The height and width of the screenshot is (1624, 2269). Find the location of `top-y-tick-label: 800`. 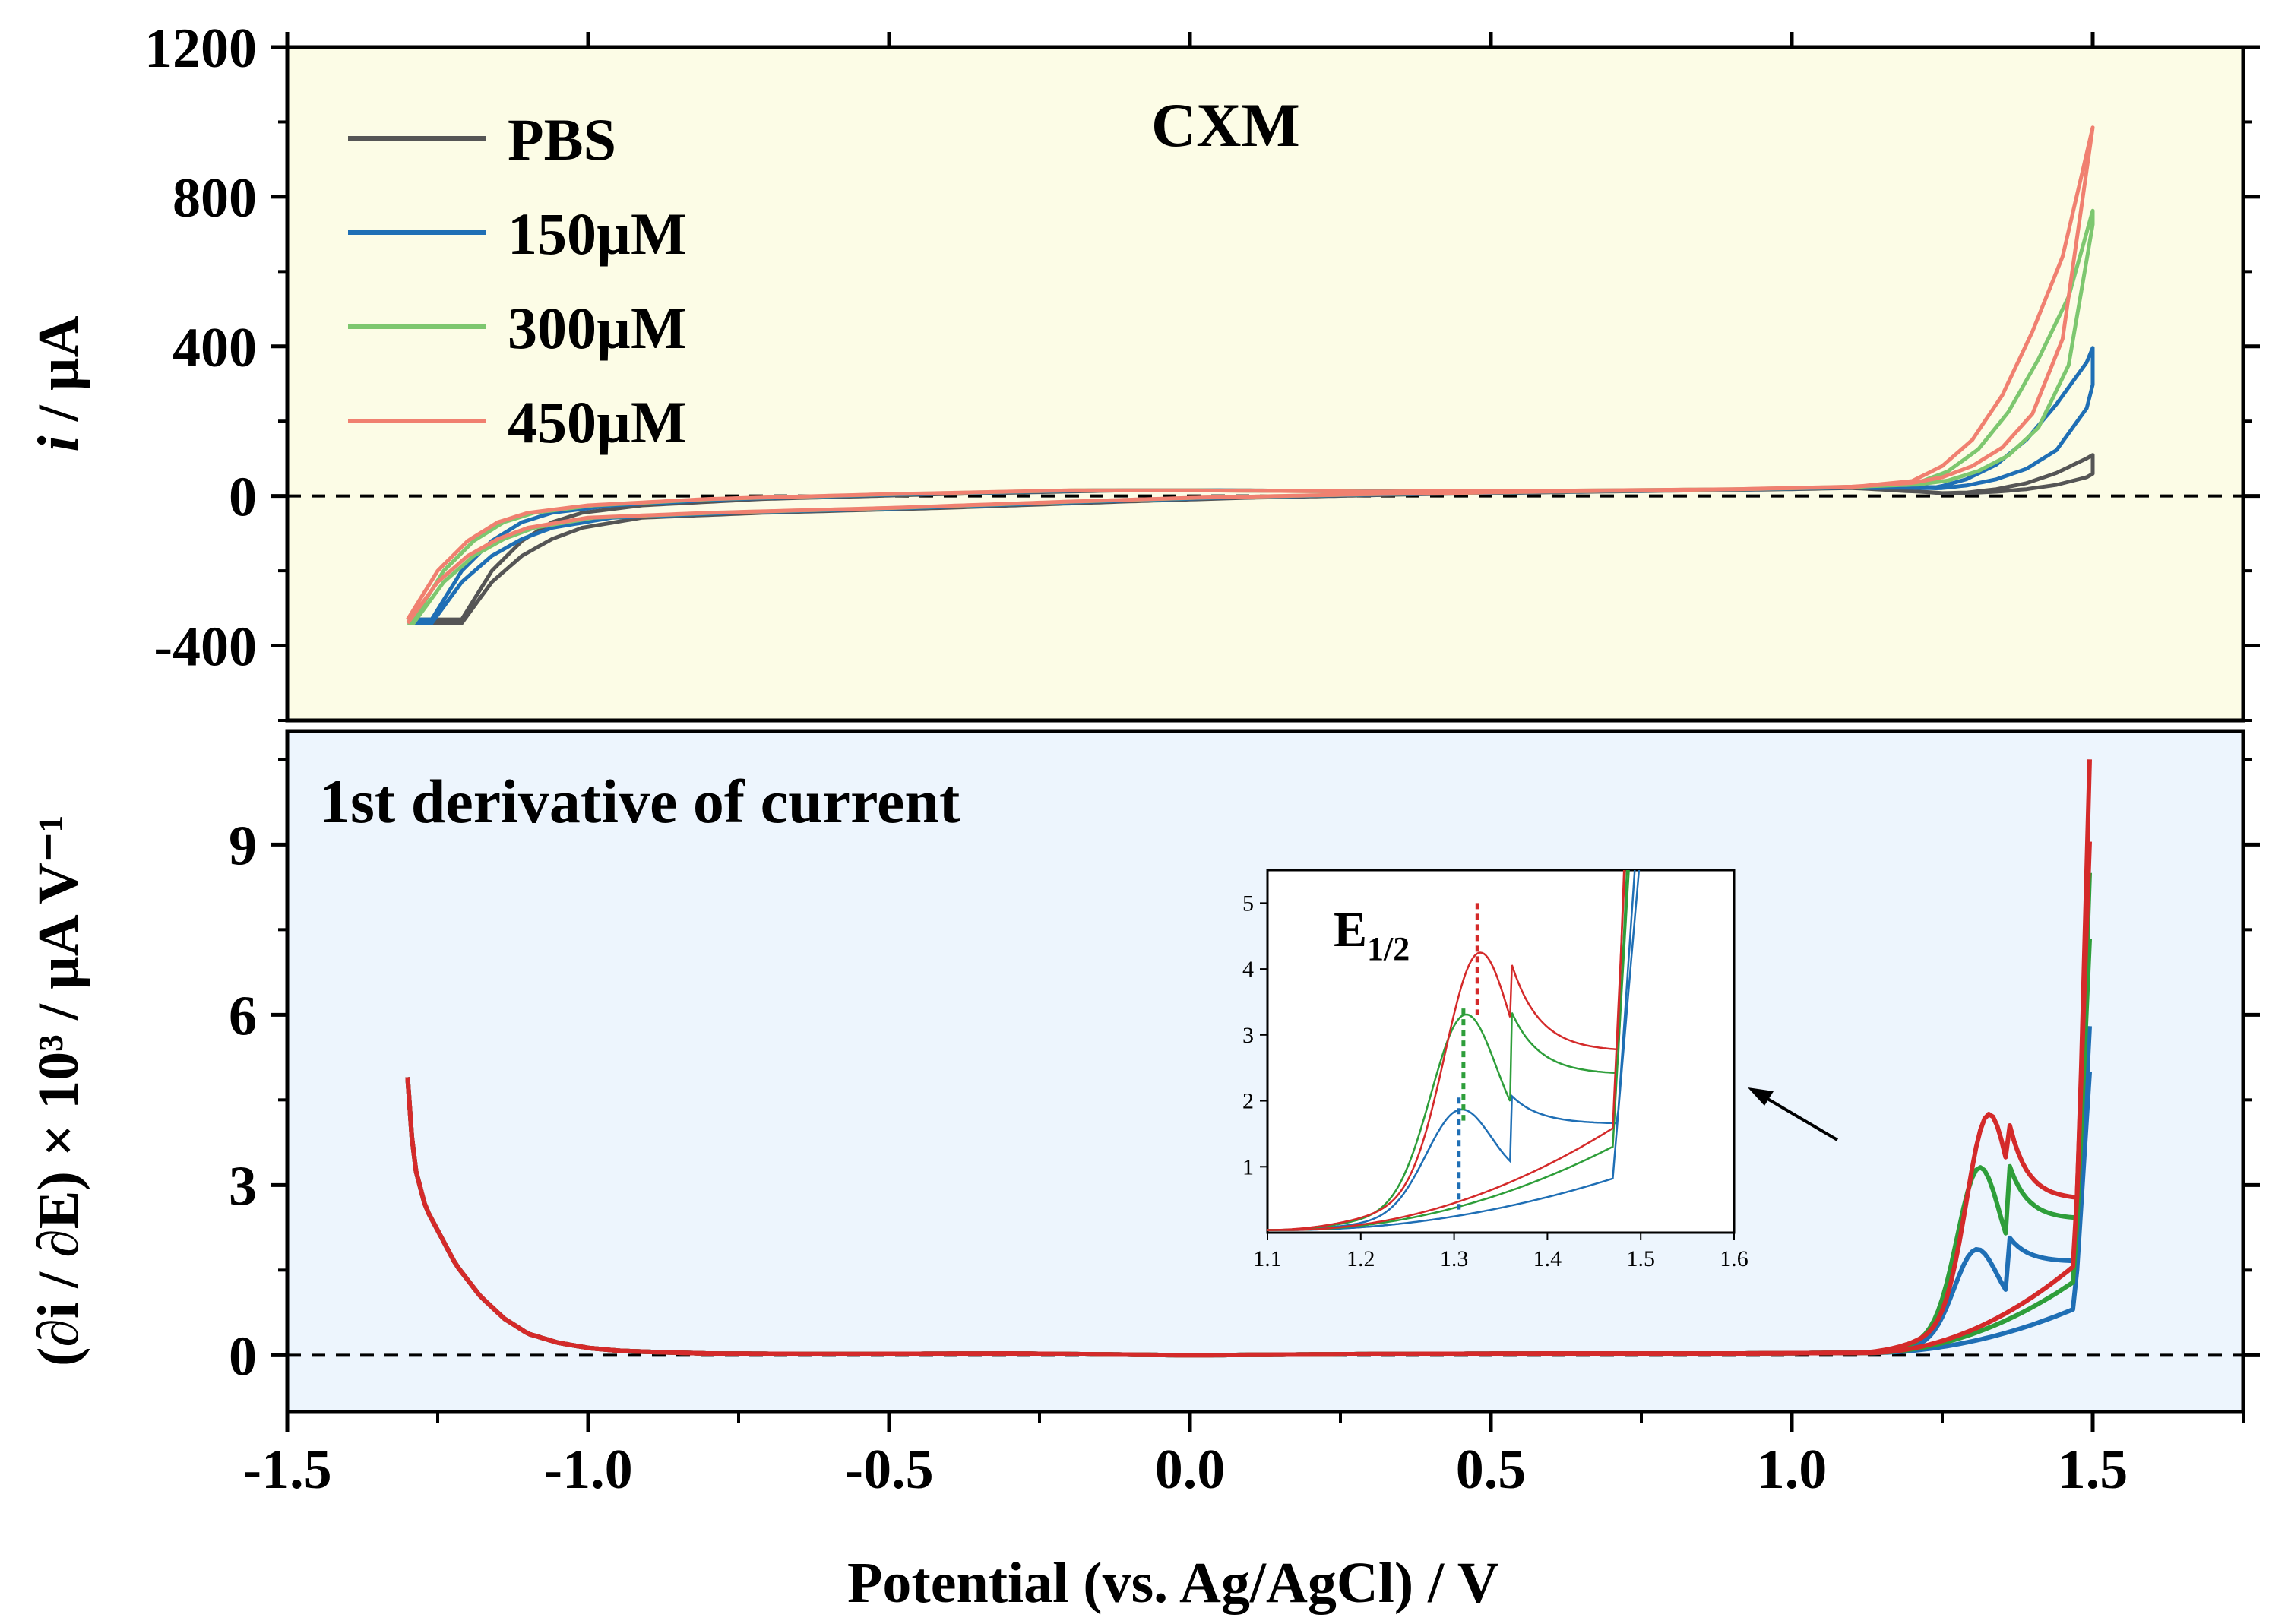

top-y-tick-label: 800 is located at coordinates (214, 199).